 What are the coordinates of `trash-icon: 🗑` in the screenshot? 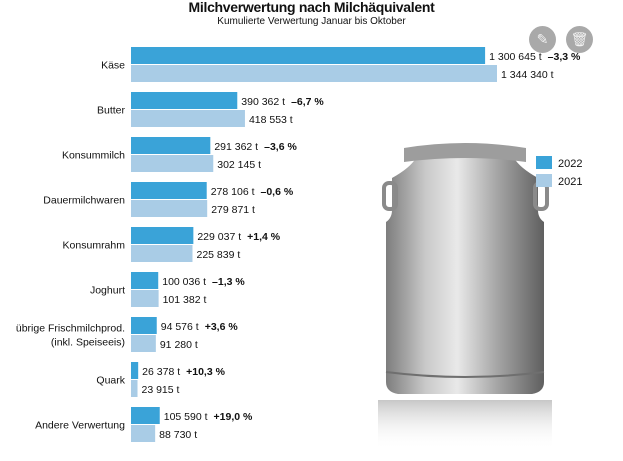 It's located at (579, 39).